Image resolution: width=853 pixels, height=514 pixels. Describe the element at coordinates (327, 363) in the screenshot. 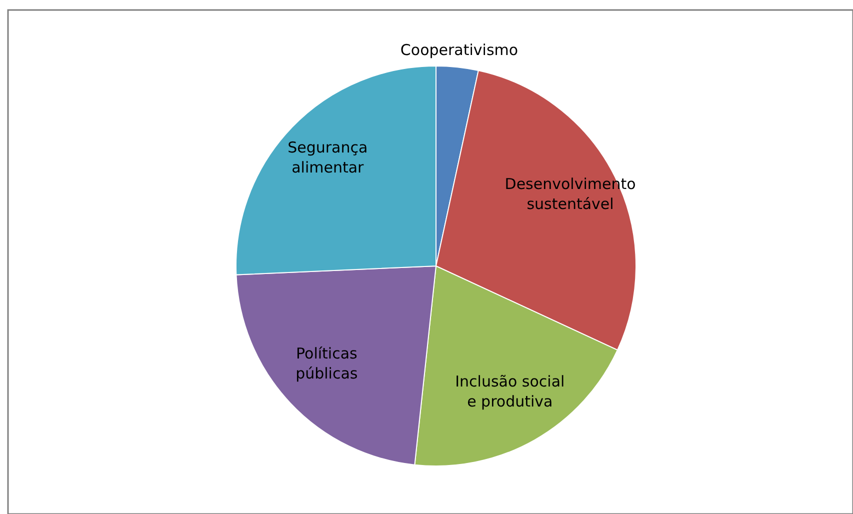

I see `slice-label: Políticas públicas` at that location.